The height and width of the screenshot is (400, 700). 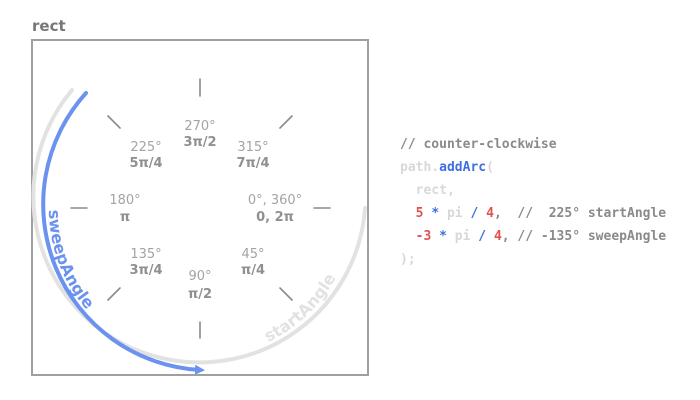 I want to click on code-line-comment: // counter-clockwise, so click(x=533, y=144).